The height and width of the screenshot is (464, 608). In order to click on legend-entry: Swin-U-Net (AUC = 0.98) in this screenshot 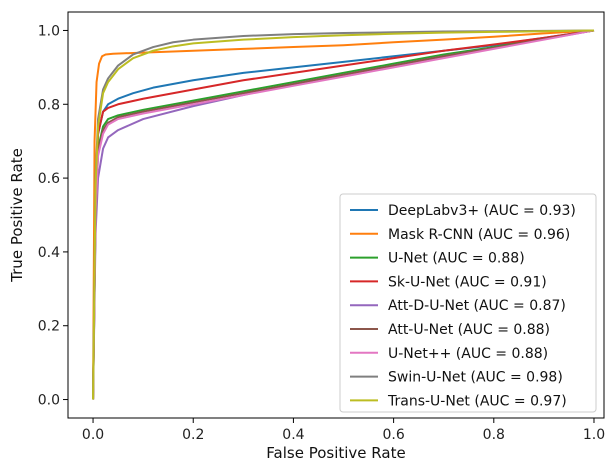, I will do `click(475, 378)`.